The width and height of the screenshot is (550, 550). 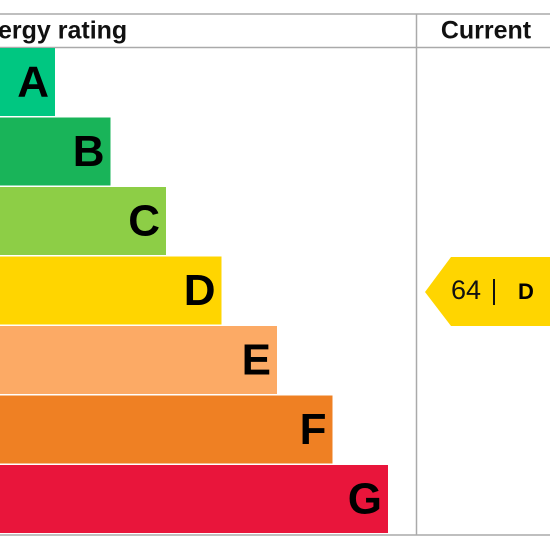 I want to click on current-score: 64, so click(x=466, y=290).